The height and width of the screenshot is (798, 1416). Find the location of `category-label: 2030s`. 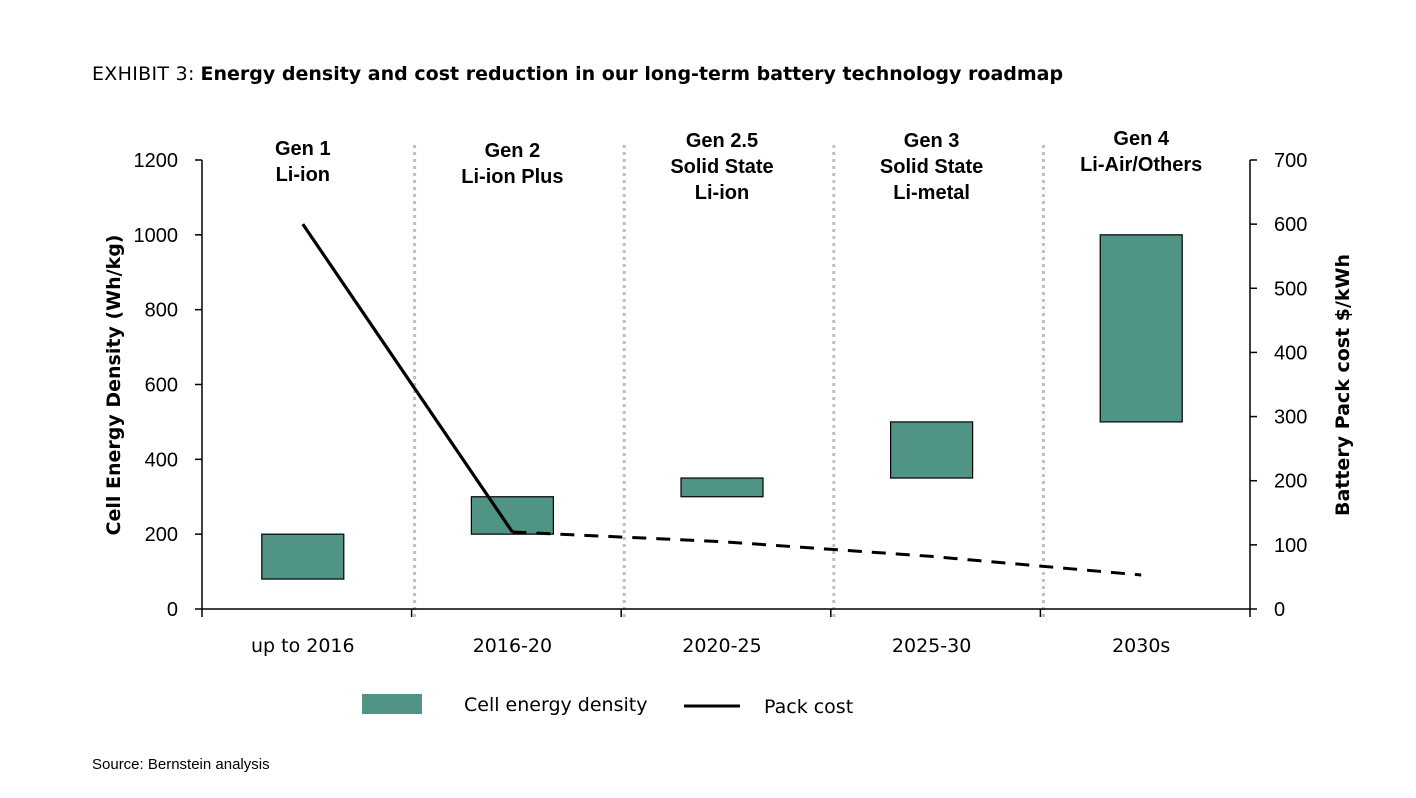

category-label: 2030s is located at coordinates (1141, 646).